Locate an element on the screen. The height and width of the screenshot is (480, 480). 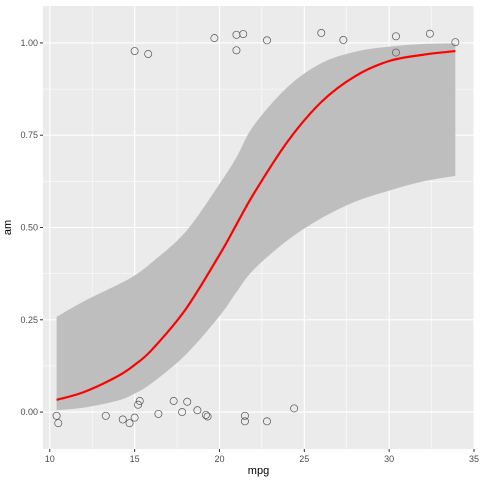
x-tick-label: 30 is located at coordinates (389, 459).